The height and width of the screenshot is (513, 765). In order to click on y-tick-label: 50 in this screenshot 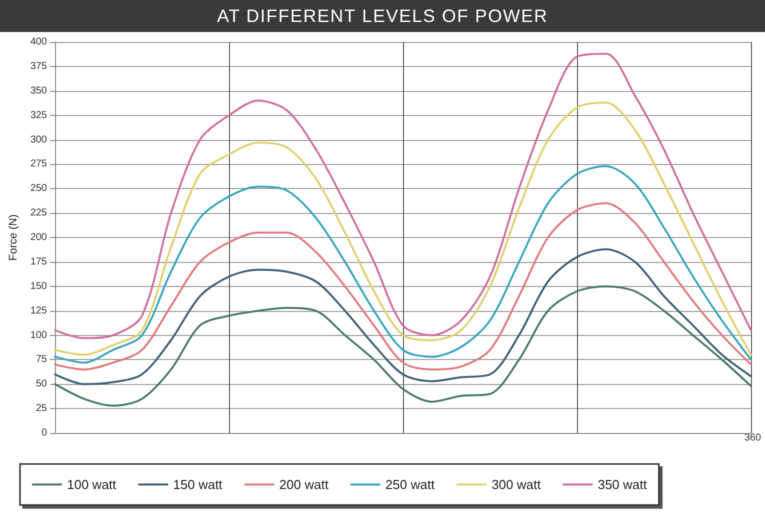, I will do `click(42, 384)`.